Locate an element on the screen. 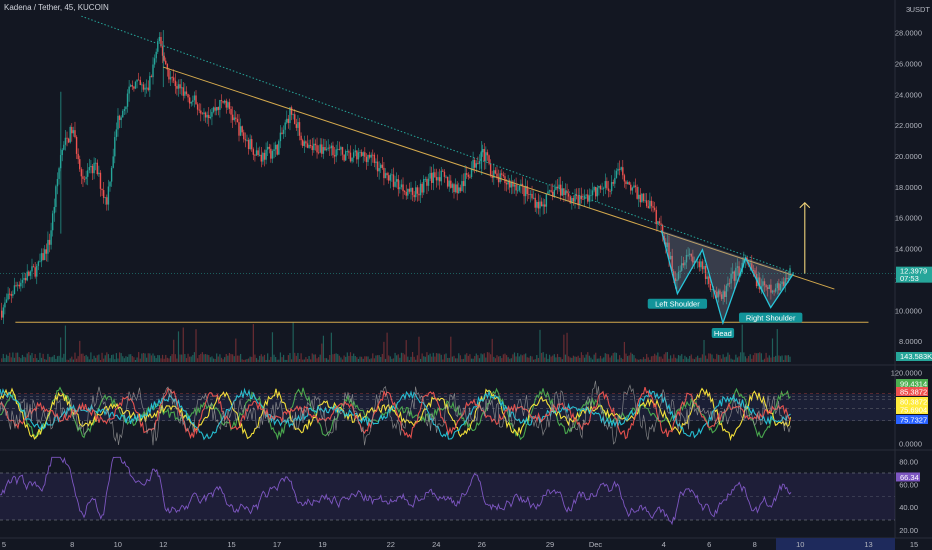 Image resolution: width=932 pixels, height=550 pixels. pattern-annotations: Left Shoulder Head Right Shoulder is located at coordinates (725, 318).